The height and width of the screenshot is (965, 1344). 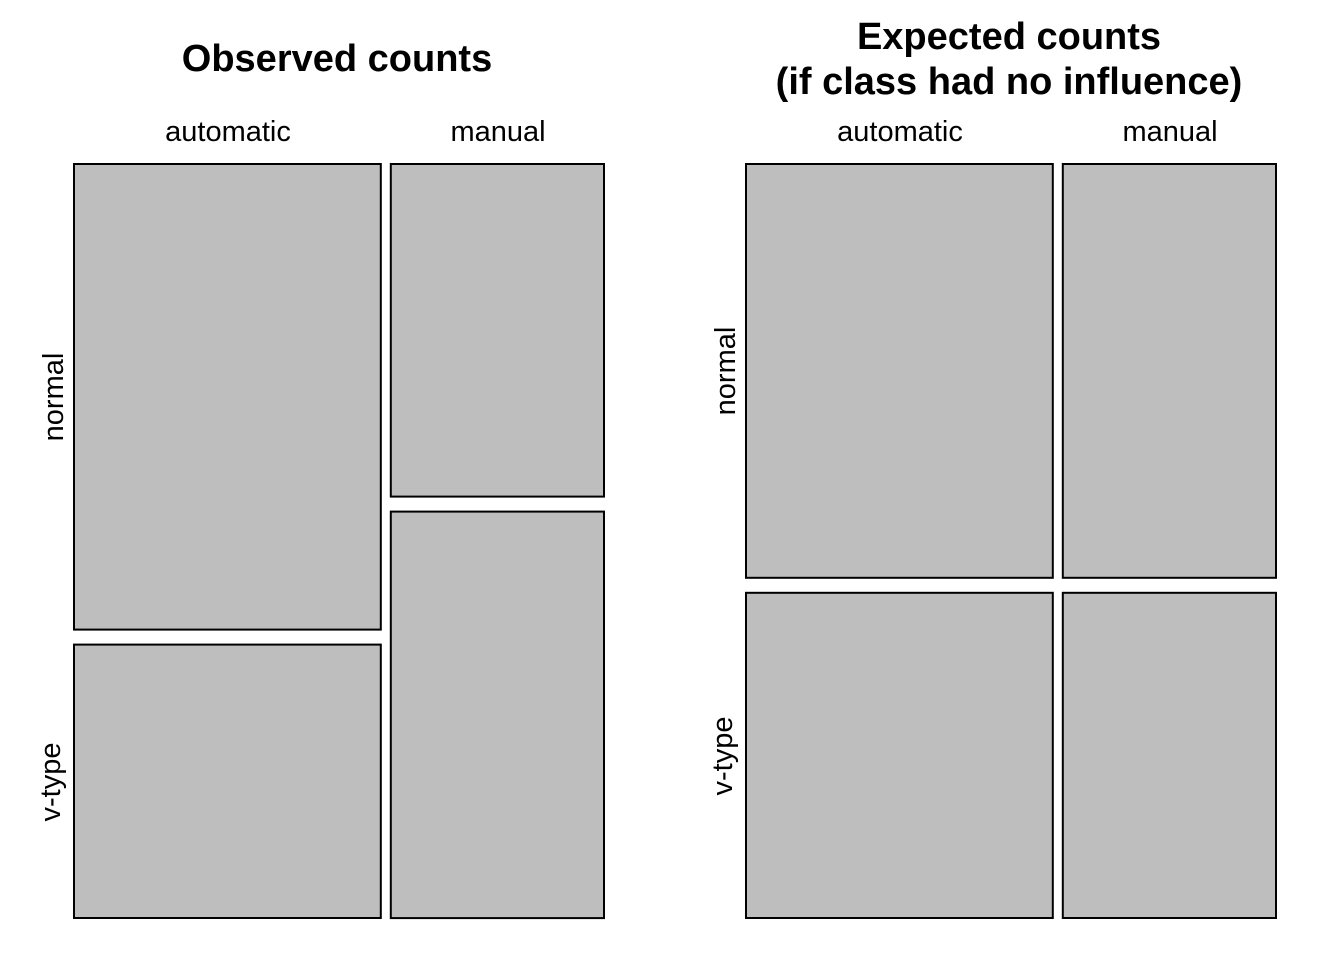 What do you see at coordinates (51, 782) in the screenshot?
I see `observed-row-label-vtype: v-type` at bounding box center [51, 782].